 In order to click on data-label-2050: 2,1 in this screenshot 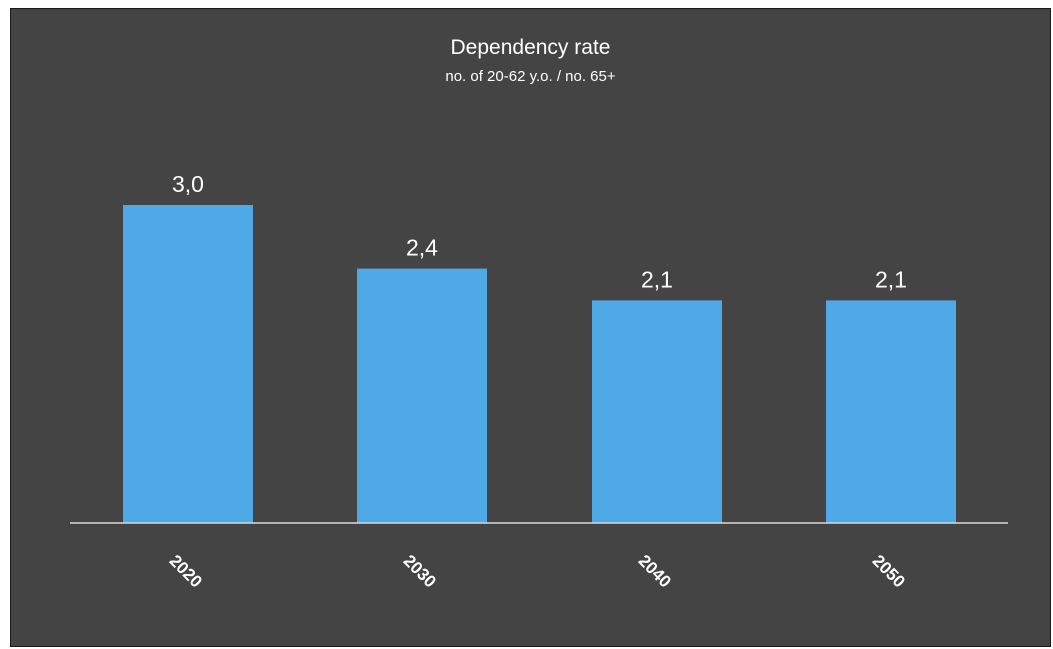, I will do `click(891, 279)`.